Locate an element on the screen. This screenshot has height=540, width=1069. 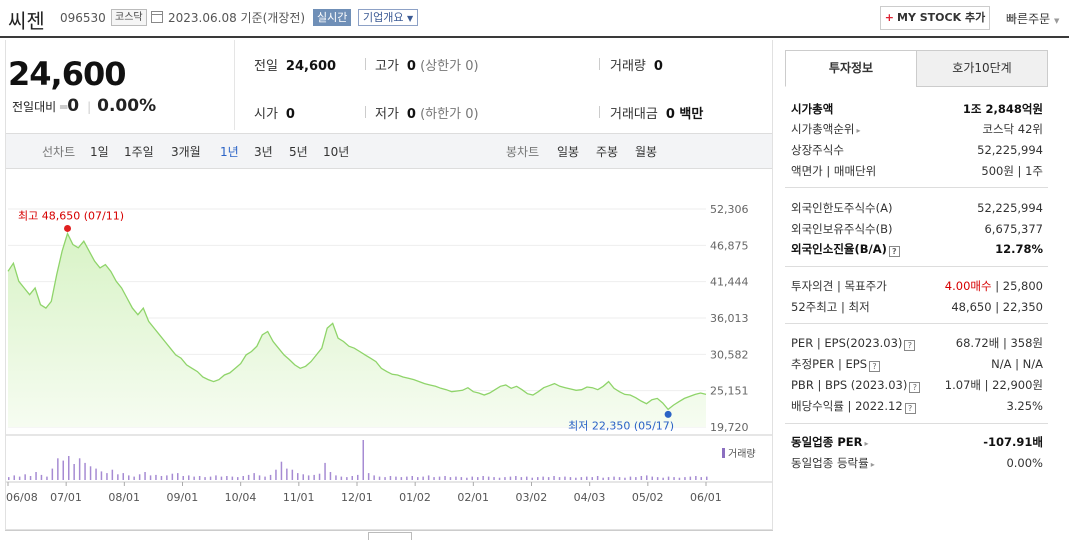
x-tick-label: 10/04 is located at coordinates (241, 497).